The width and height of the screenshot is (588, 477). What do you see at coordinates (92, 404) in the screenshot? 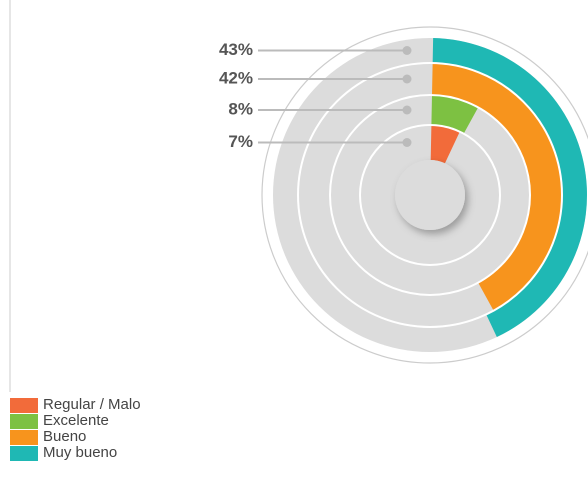
I see `legend-label: Regular / Malo` at bounding box center [92, 404].